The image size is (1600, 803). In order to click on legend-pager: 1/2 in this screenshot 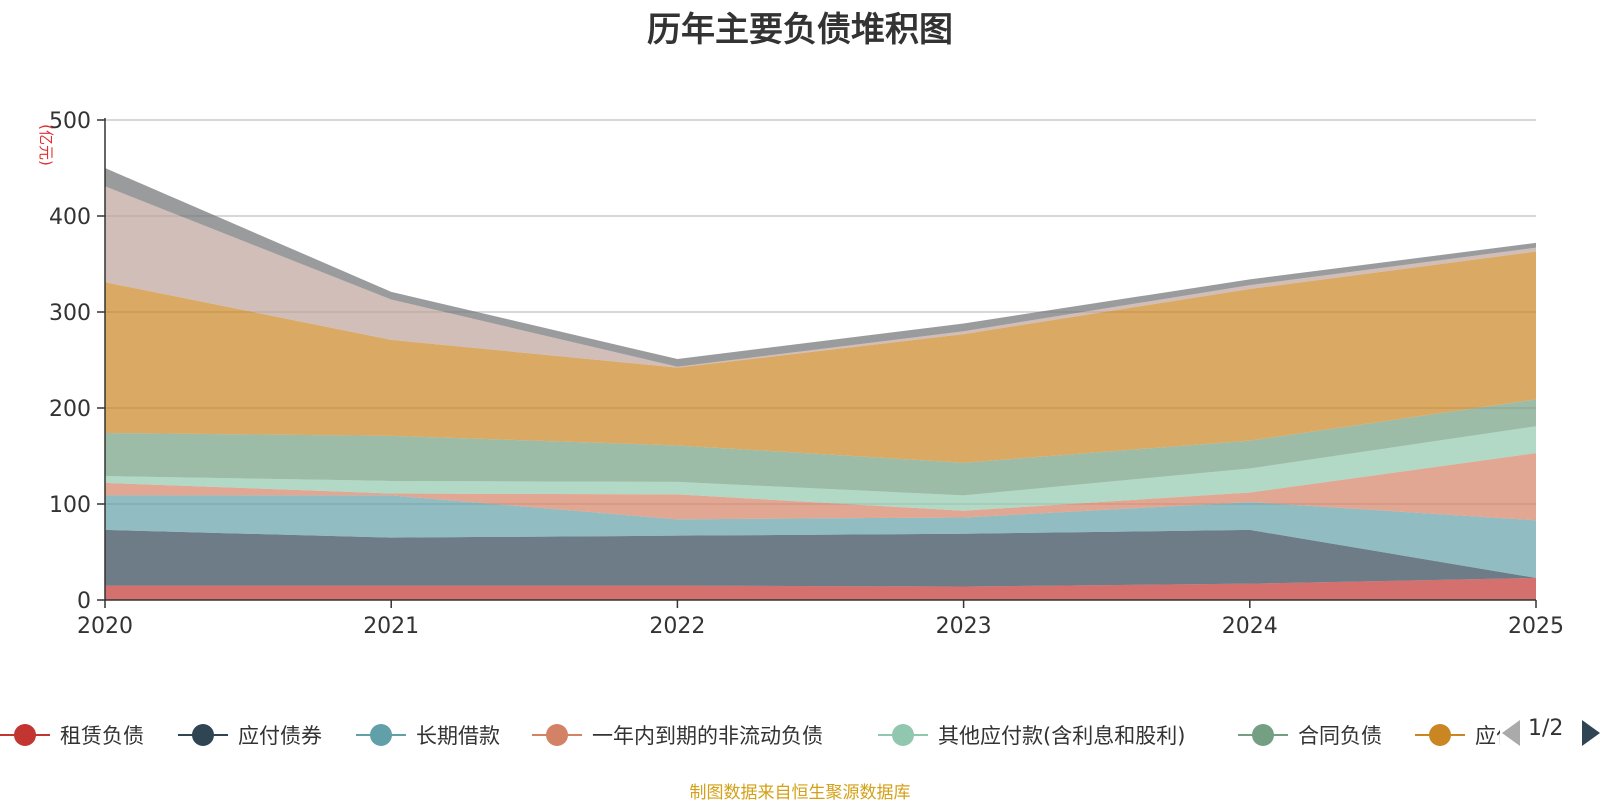, I will do `click(1550, 732)`.